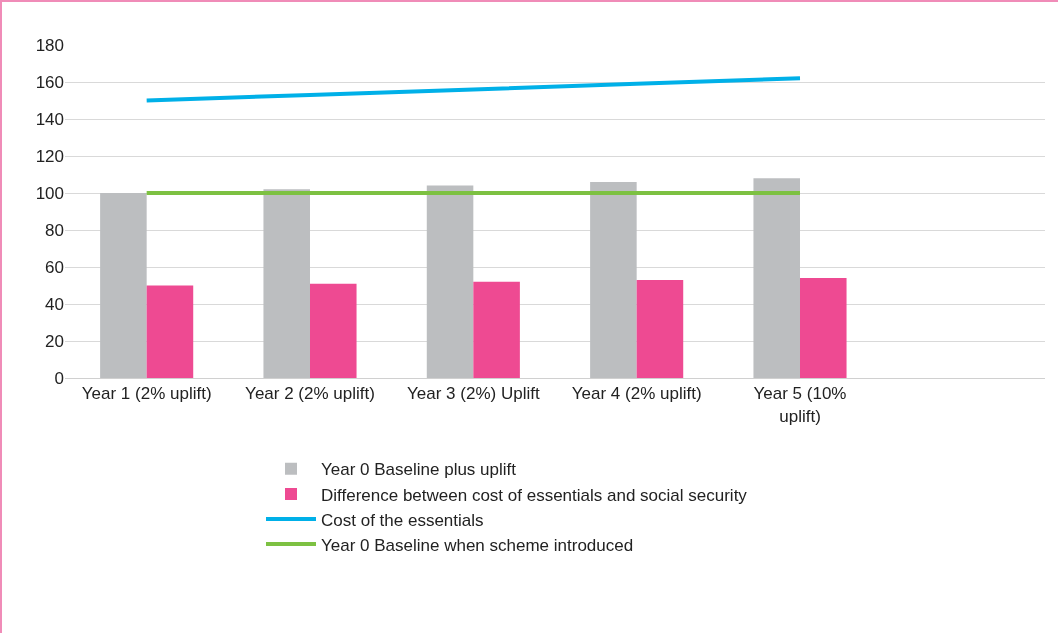  Describe the element at coordinates (310, 394) in the screenshot. I see `x-tick-label: Year 2 (2% uplift)` at that location.